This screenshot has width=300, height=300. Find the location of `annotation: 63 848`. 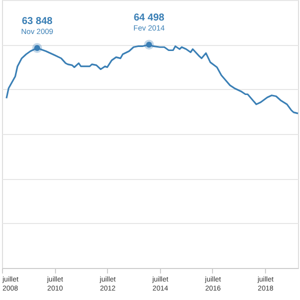

annotation: 63 848 is located at coordinates (37, 22).